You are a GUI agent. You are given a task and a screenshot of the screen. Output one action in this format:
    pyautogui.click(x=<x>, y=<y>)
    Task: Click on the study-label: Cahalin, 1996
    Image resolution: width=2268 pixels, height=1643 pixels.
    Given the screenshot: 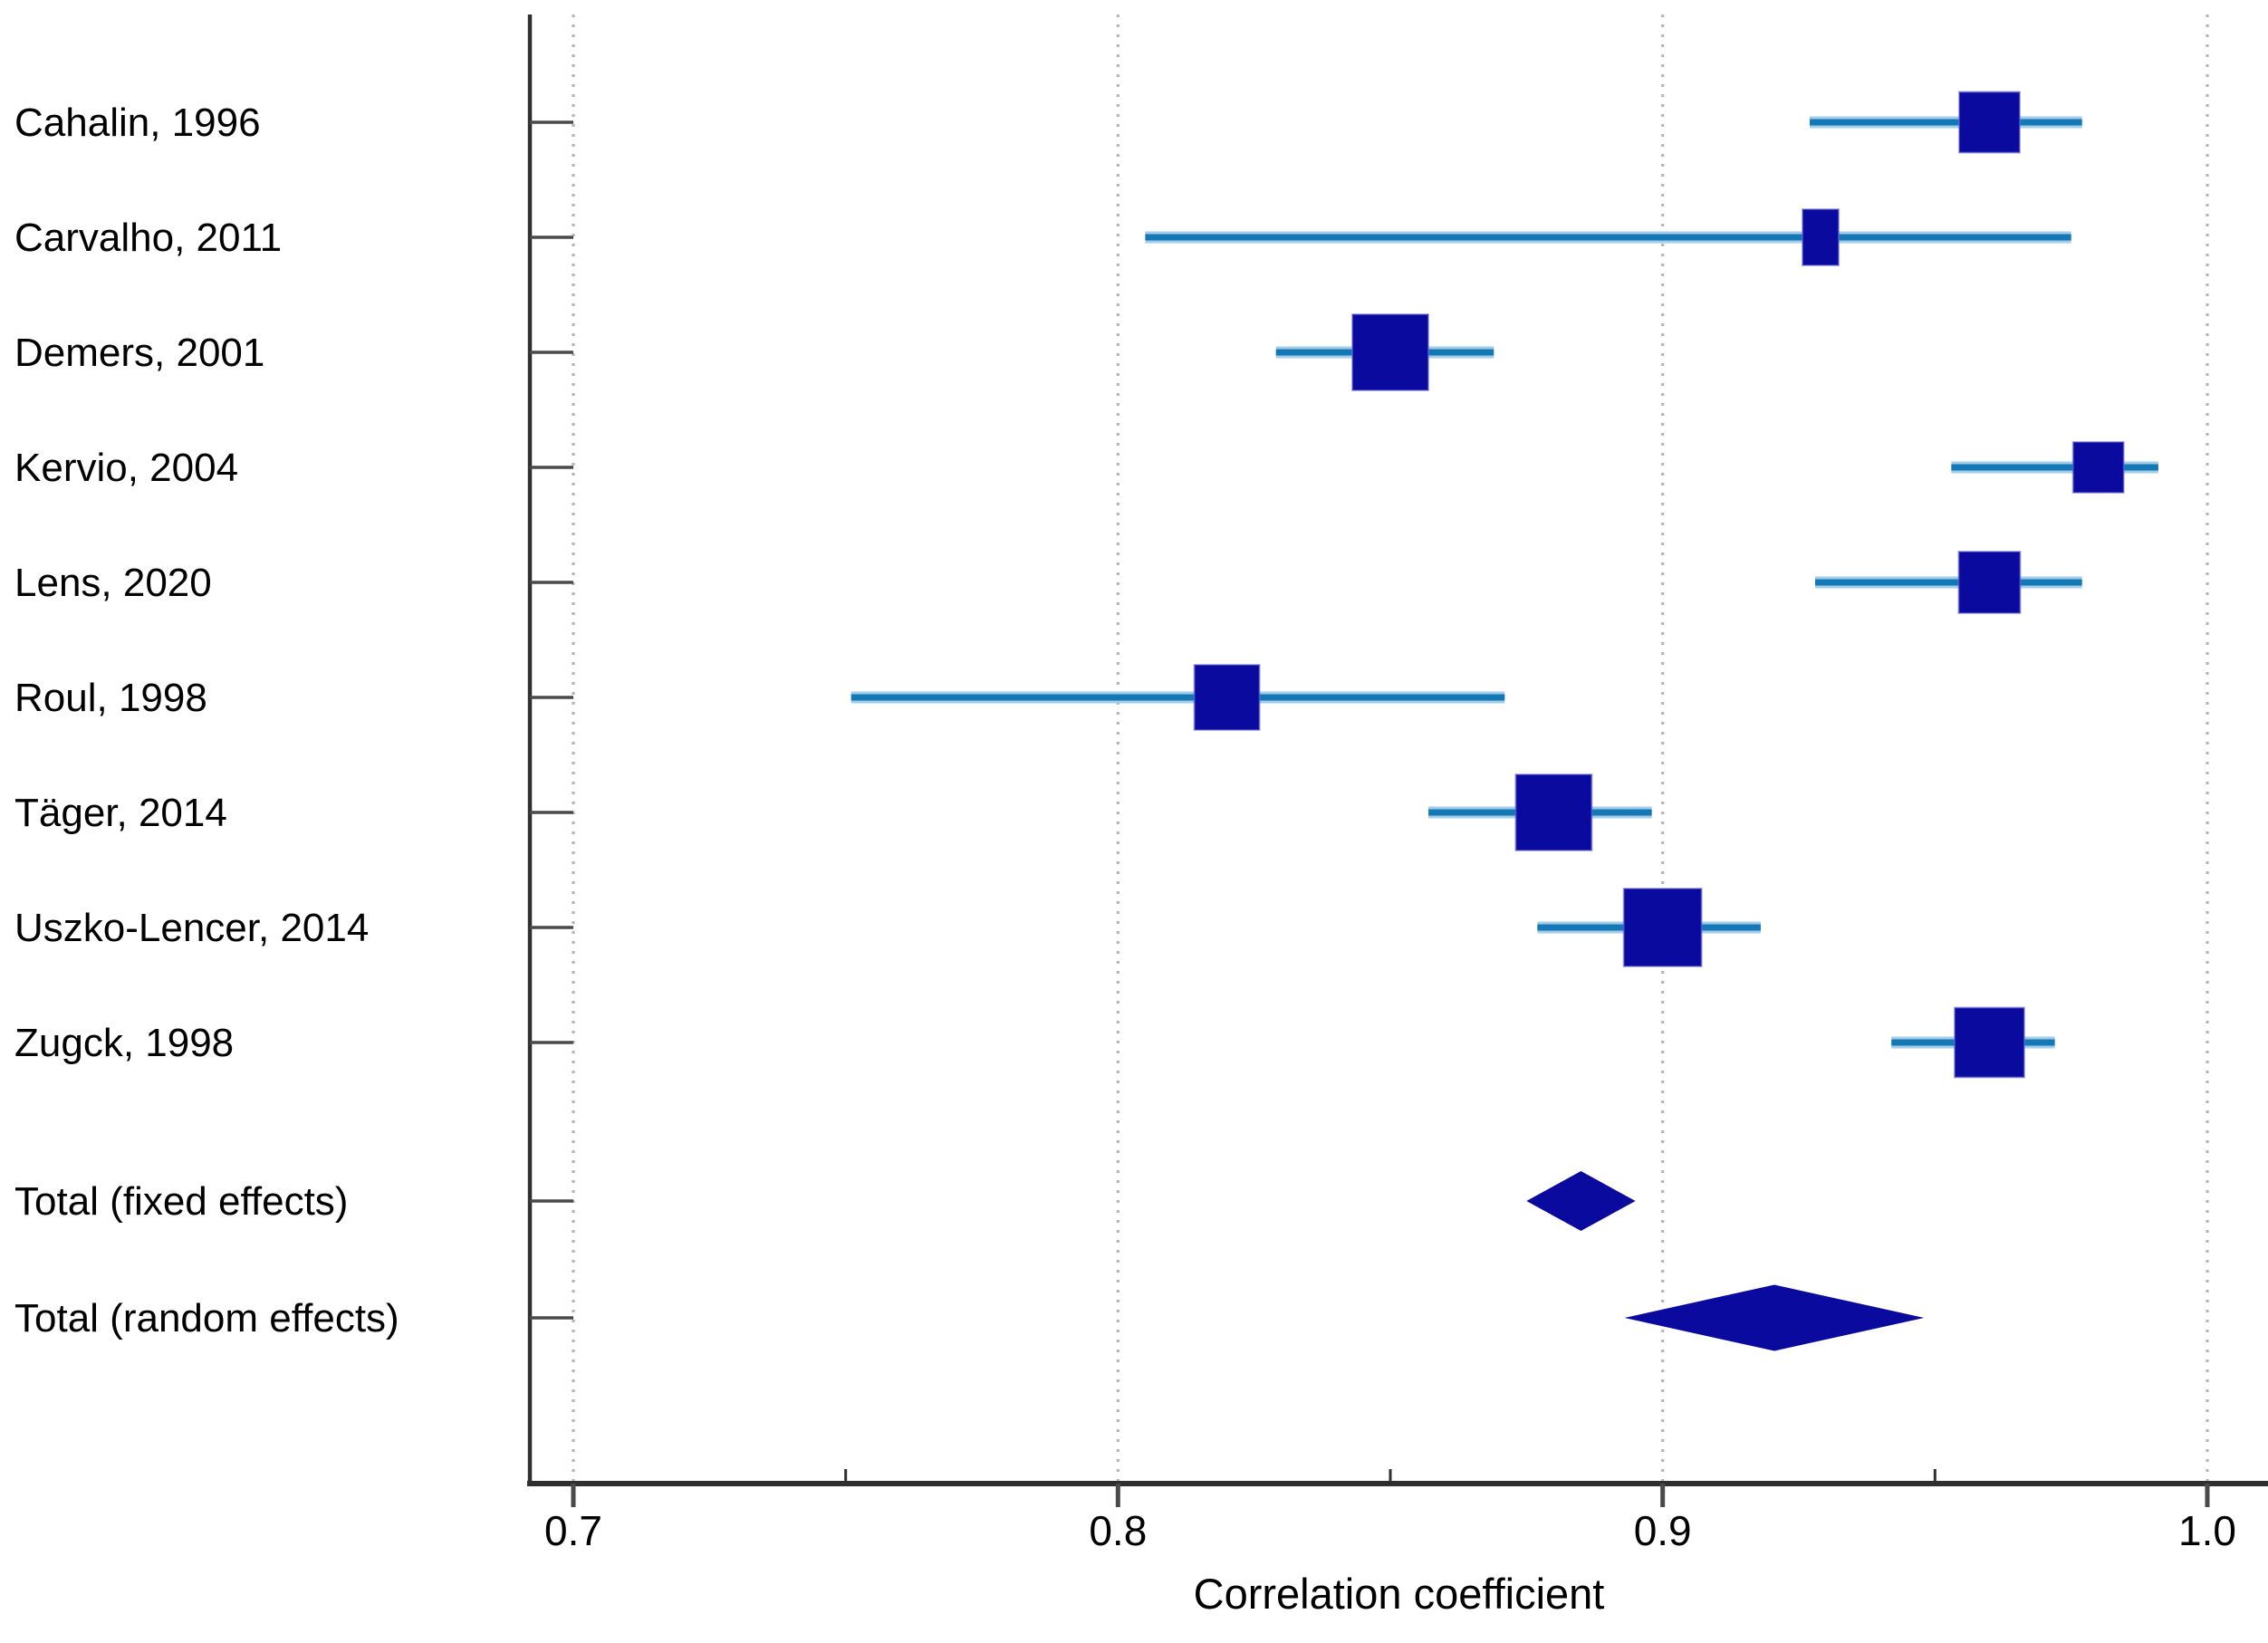 What is the action you would take?
    pyautogui.click(x=137, y=123)
    